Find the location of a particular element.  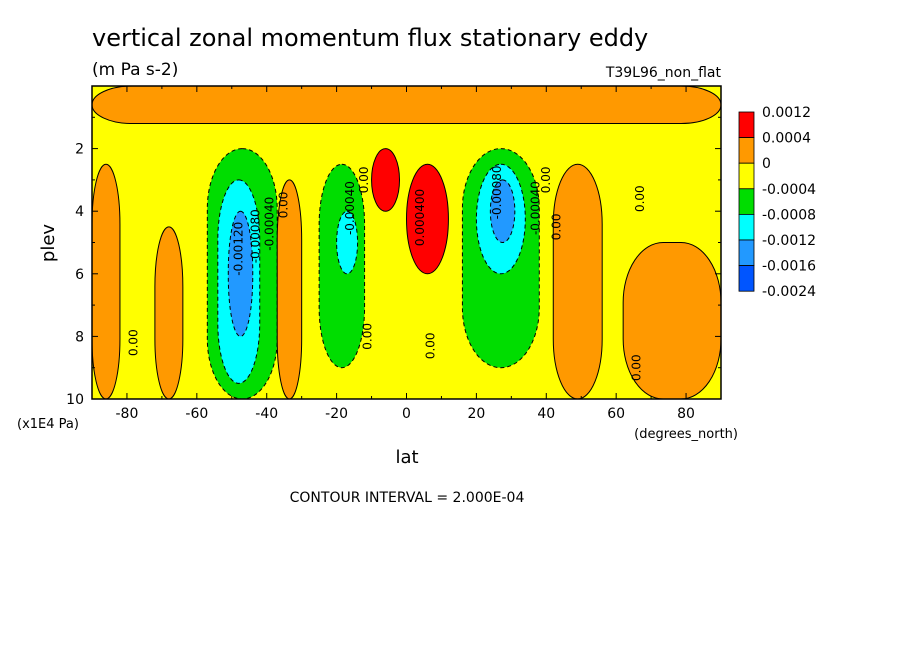

x-tick-label: -80 is located at coordinates (127, 414).